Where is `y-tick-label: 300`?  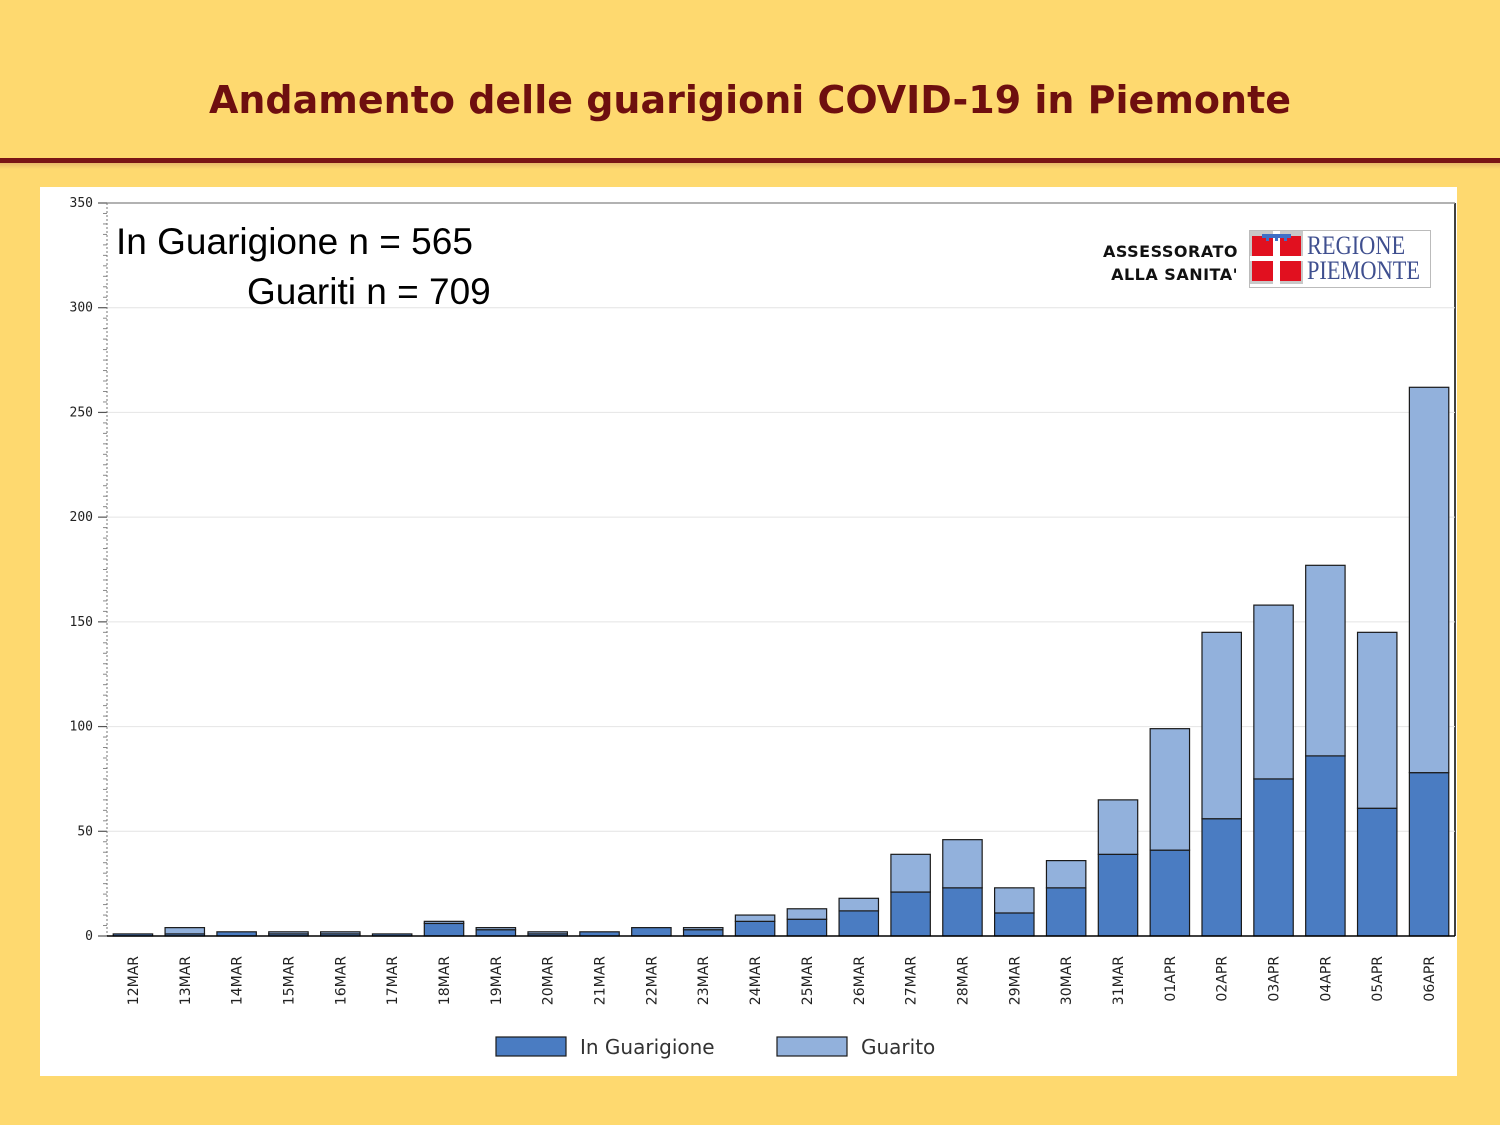
y-tick-label: 300 is located at coordinates (81, 308).